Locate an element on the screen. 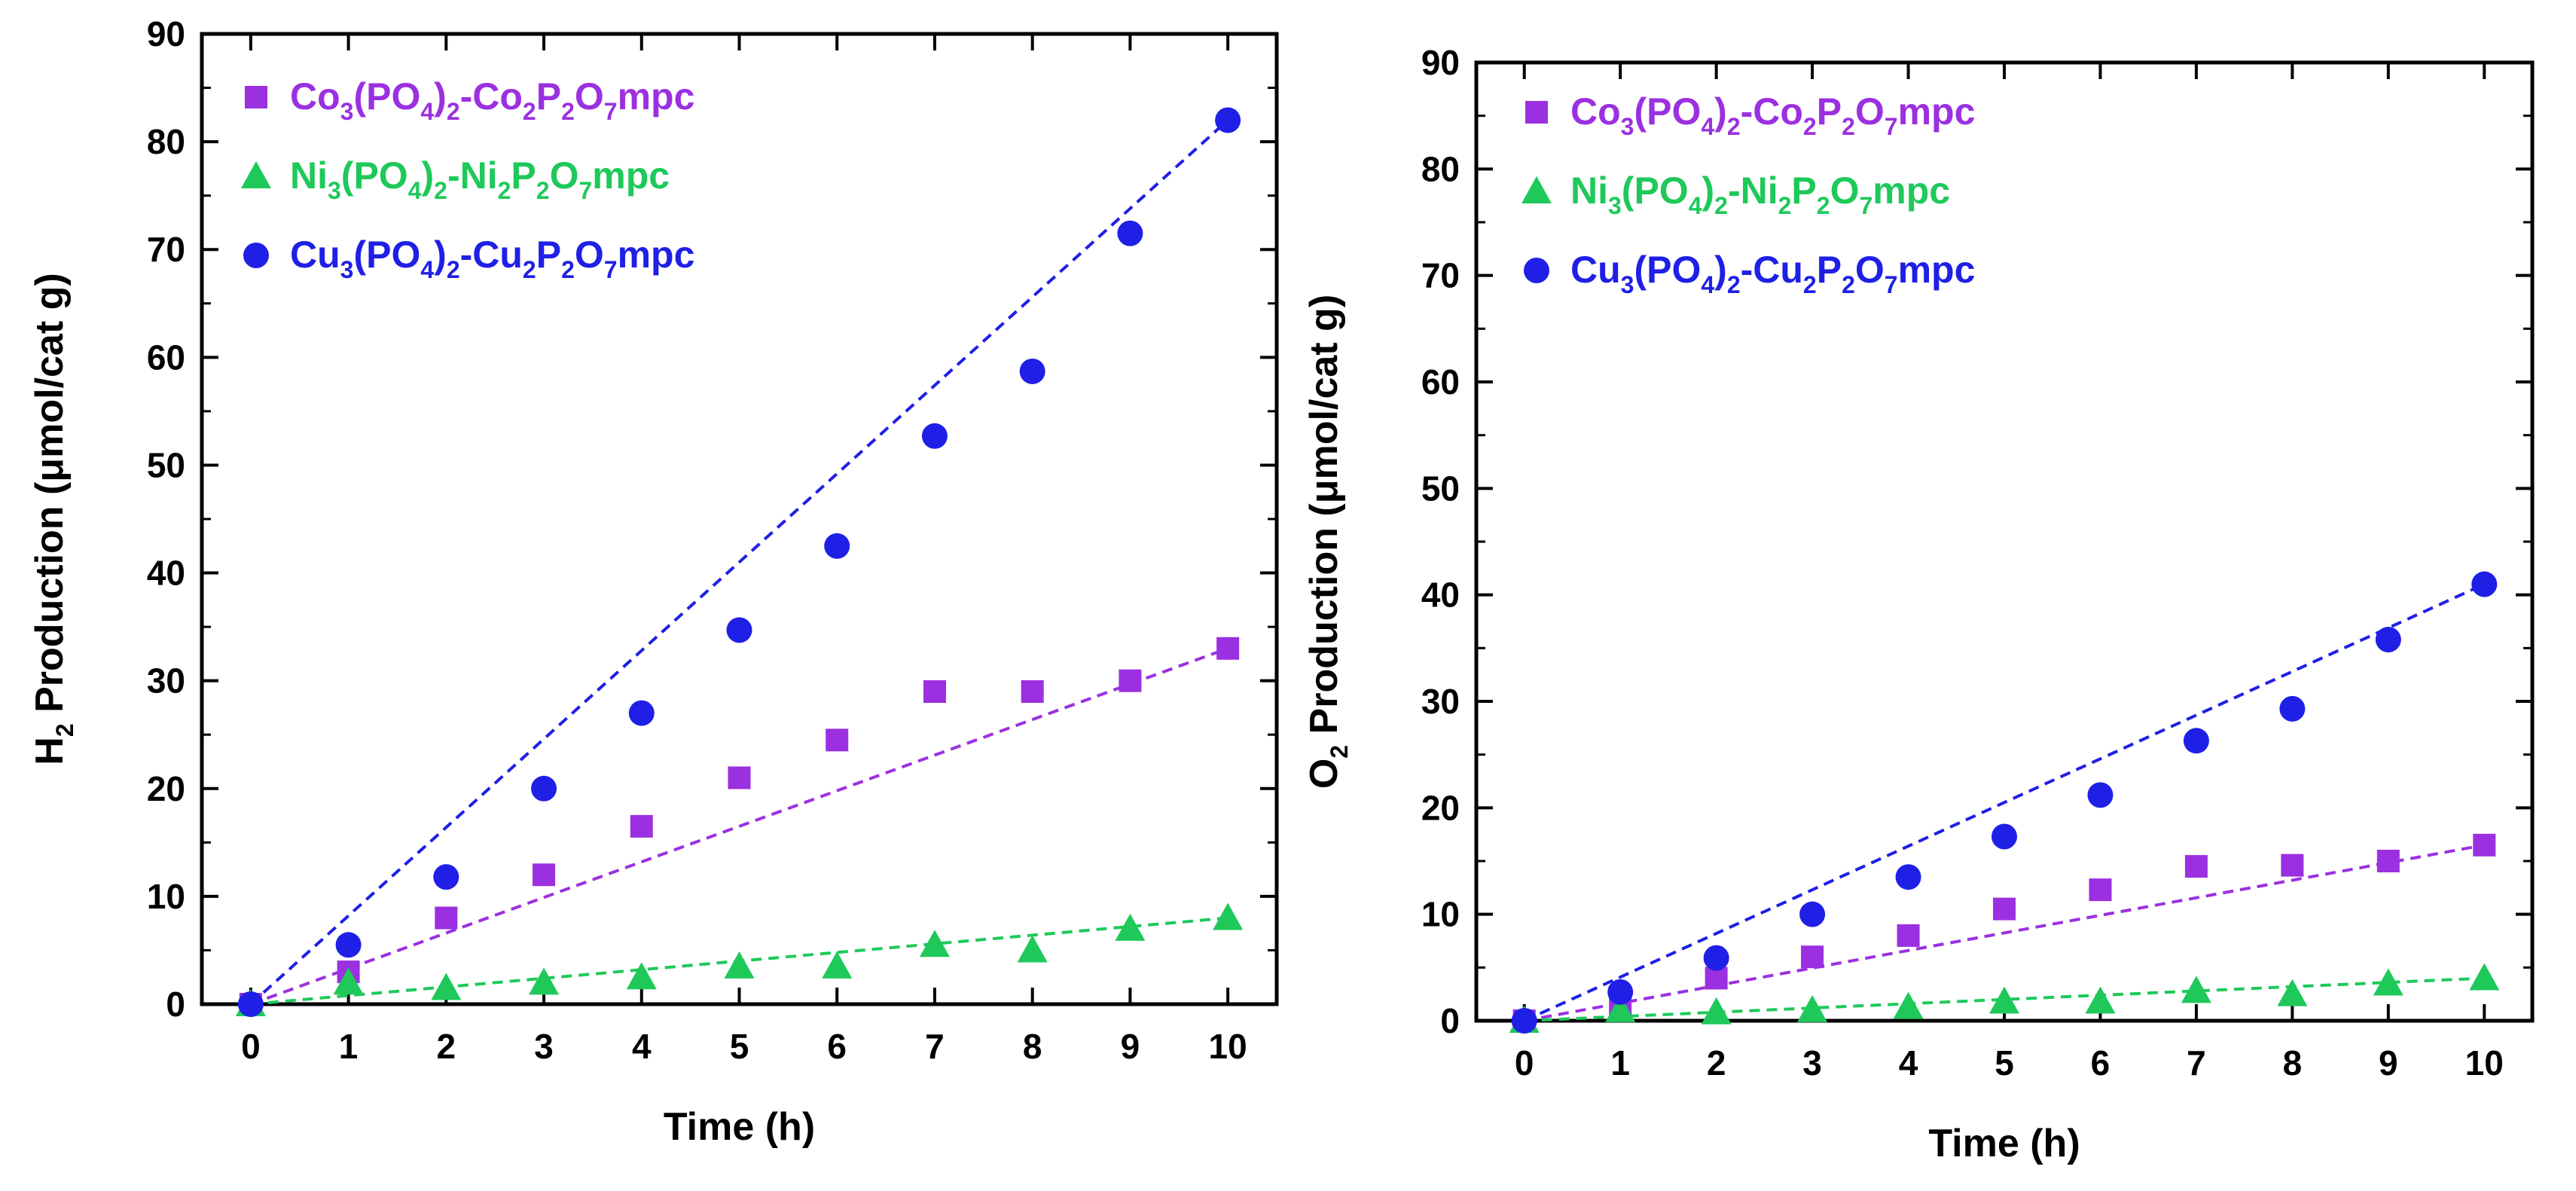 The height and width of the screenshot is (1191, 2576). y-tick-label: 80 is located at coordinates (1441, 168).